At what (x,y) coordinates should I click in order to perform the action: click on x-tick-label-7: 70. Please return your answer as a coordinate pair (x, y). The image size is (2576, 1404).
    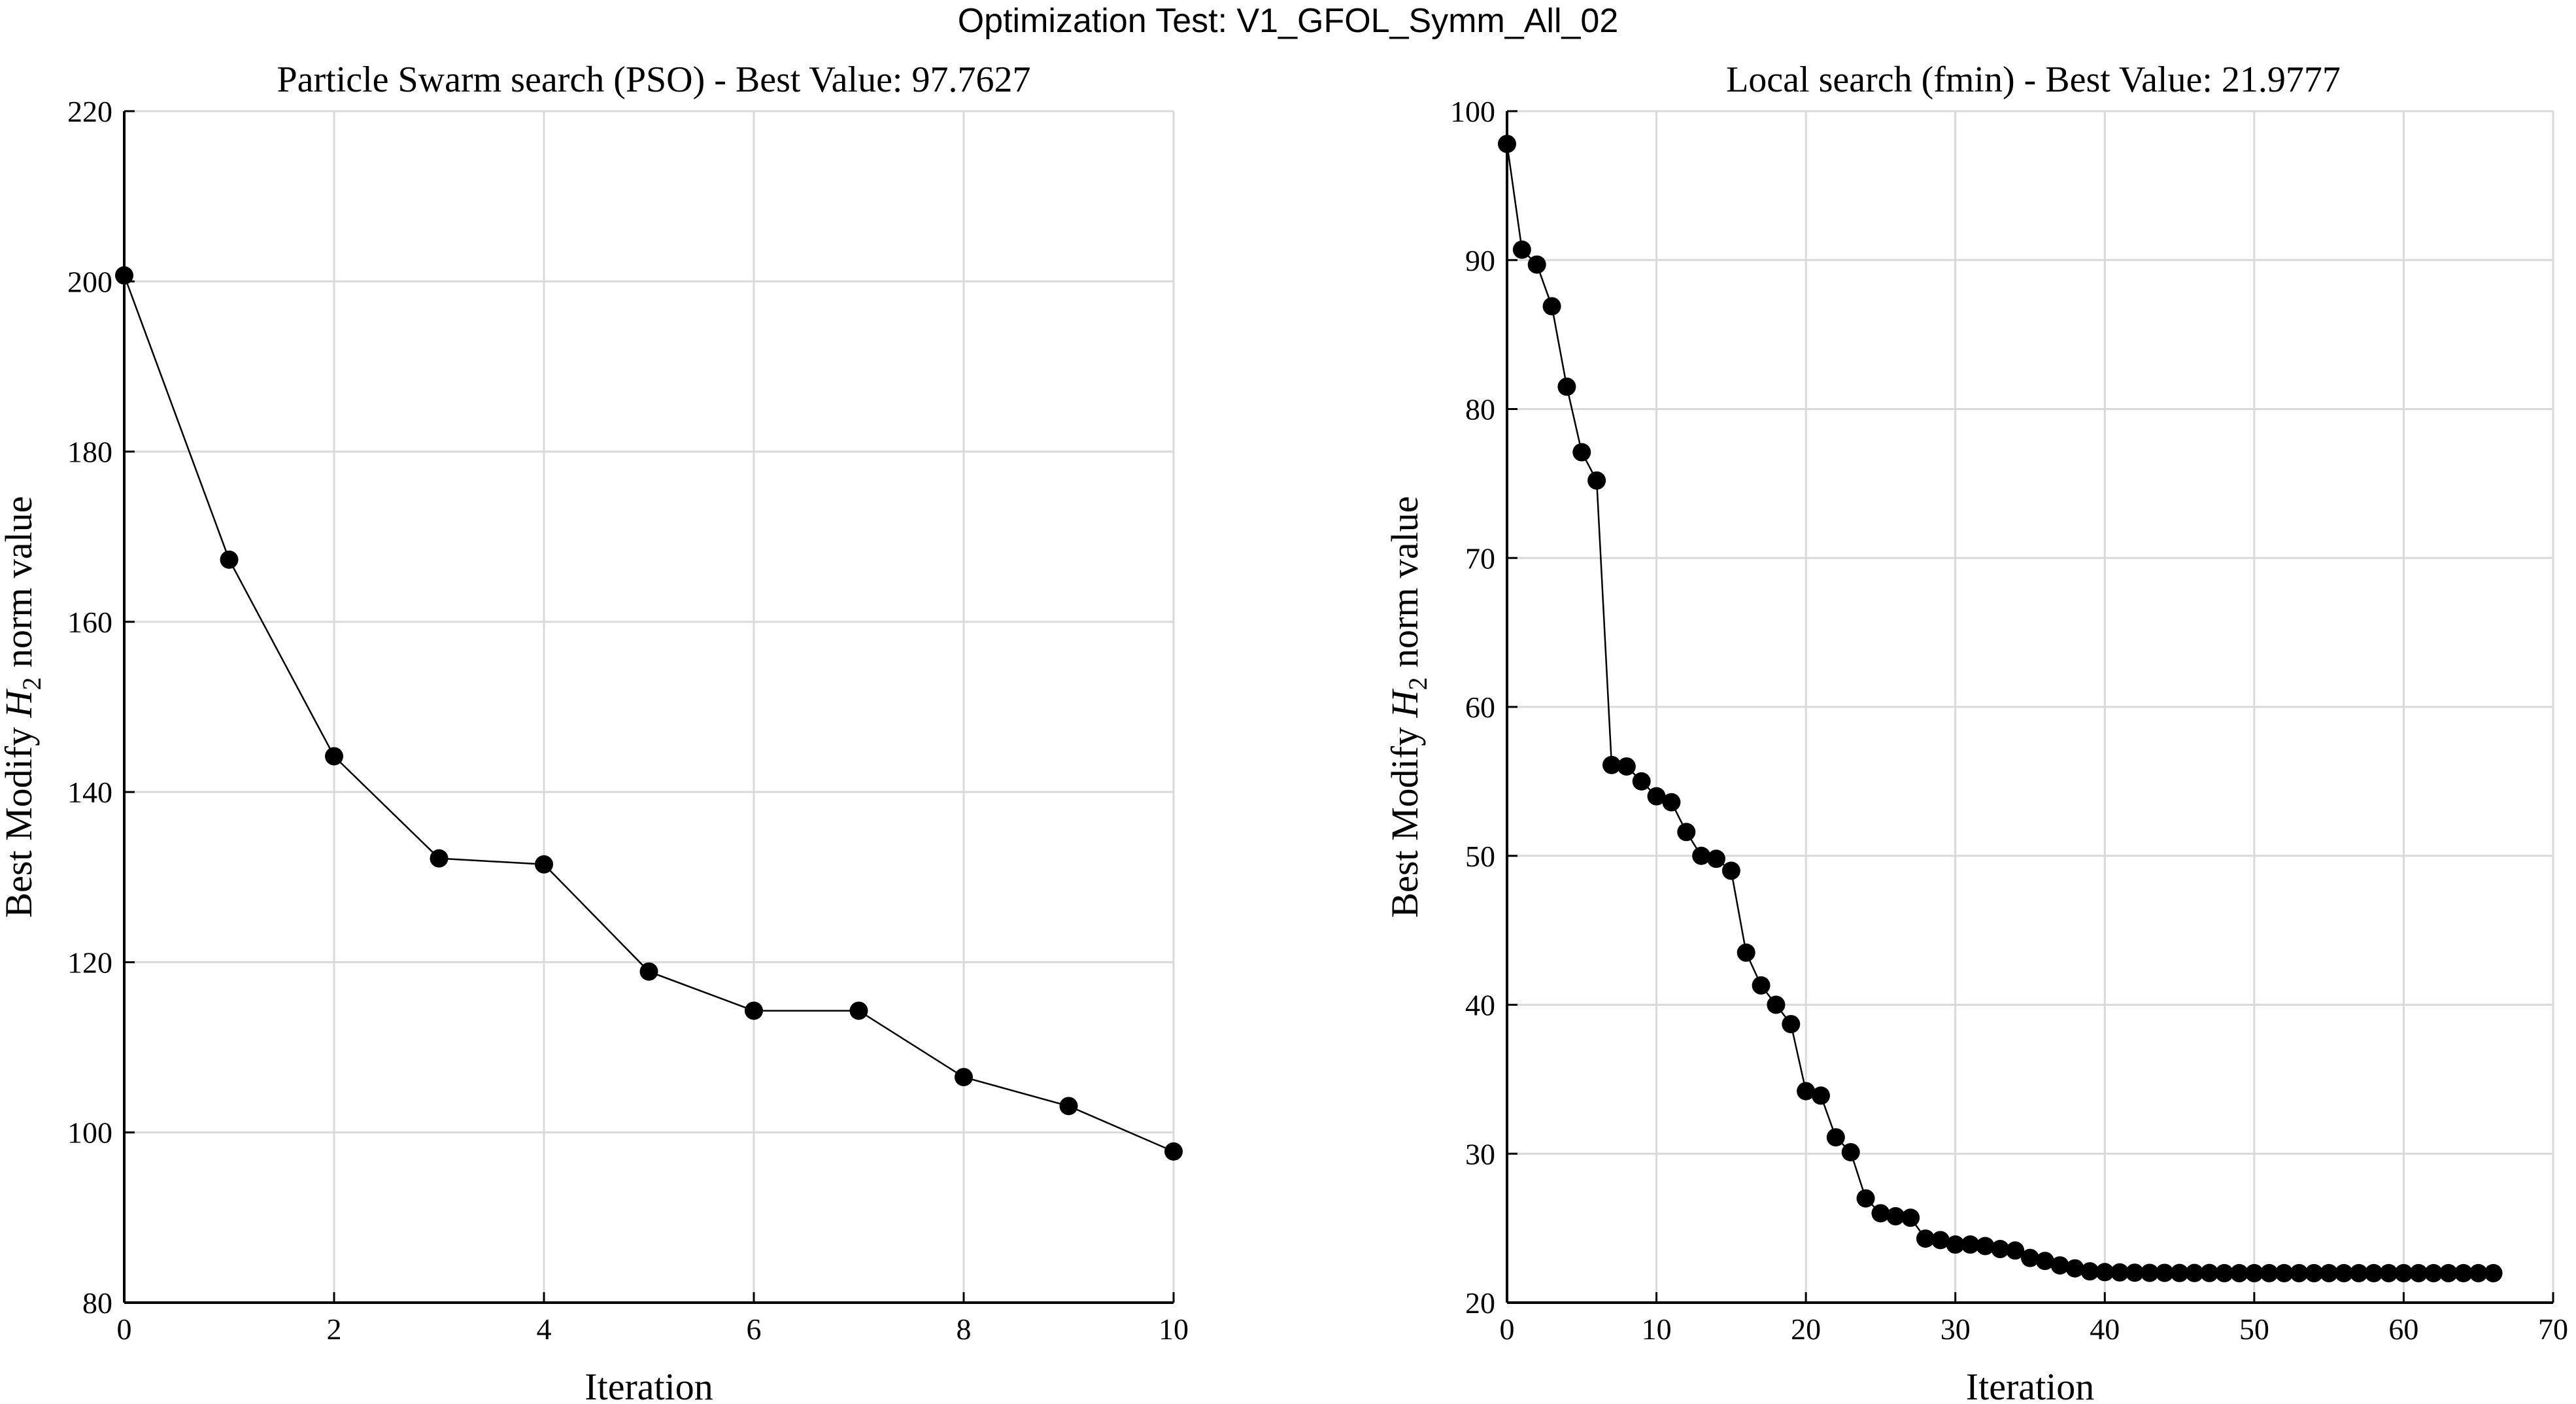
    Looking at the image, I should click on (2553, 1329).